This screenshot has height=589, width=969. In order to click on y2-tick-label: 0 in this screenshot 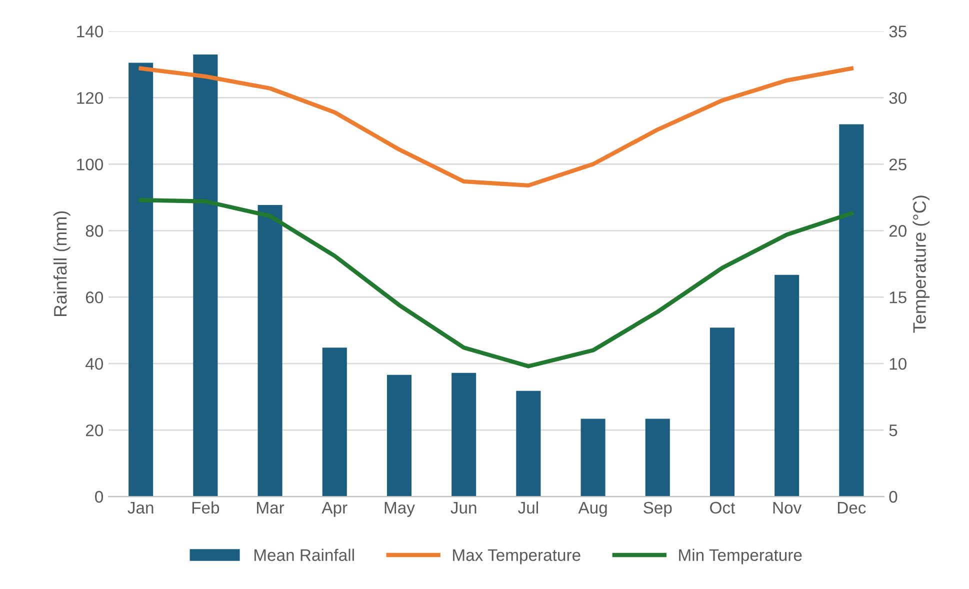, I will do `click(893, 496)`.